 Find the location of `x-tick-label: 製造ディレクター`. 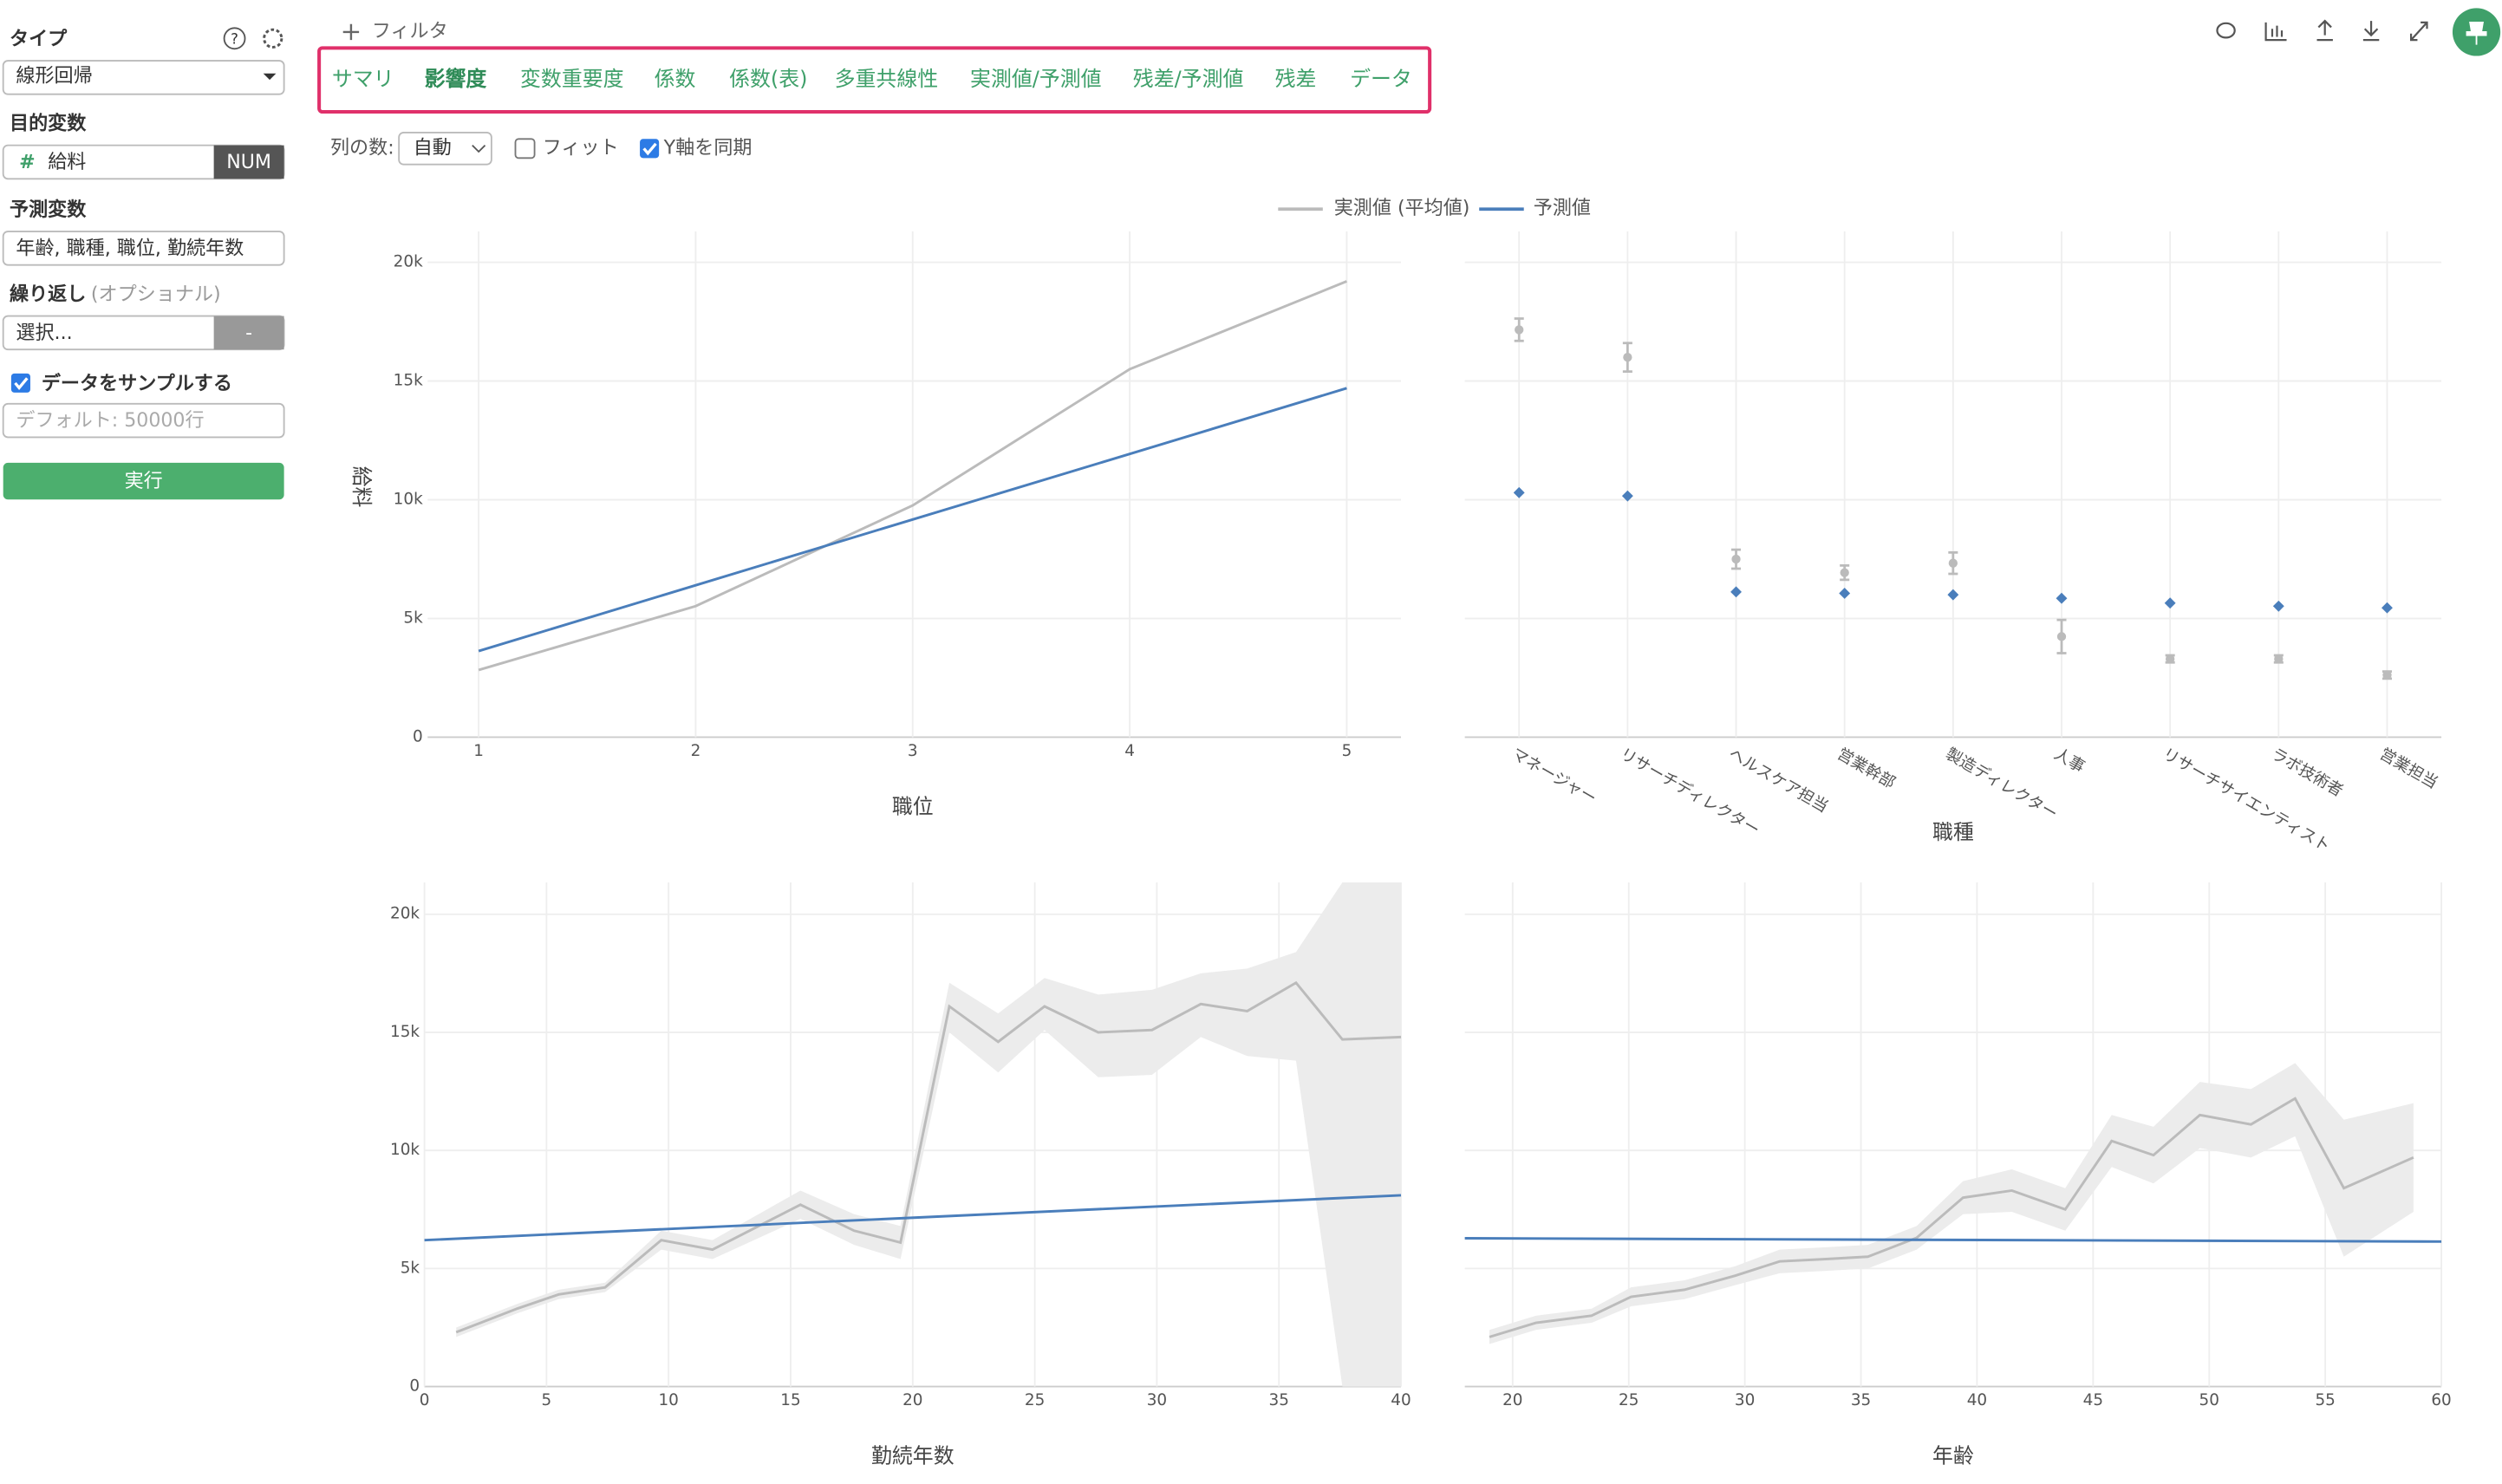

x-tick-label: 製造ディレクター is located at coordinates (2001, 784).